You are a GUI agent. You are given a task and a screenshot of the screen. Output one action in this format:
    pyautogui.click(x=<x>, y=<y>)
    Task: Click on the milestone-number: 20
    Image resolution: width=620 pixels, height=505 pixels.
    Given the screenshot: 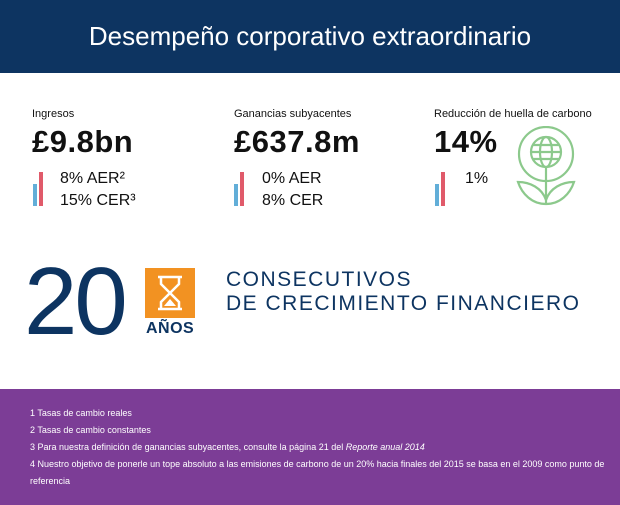 What is the action you would take?
    pyautogui.click(x=76, y=301)
    